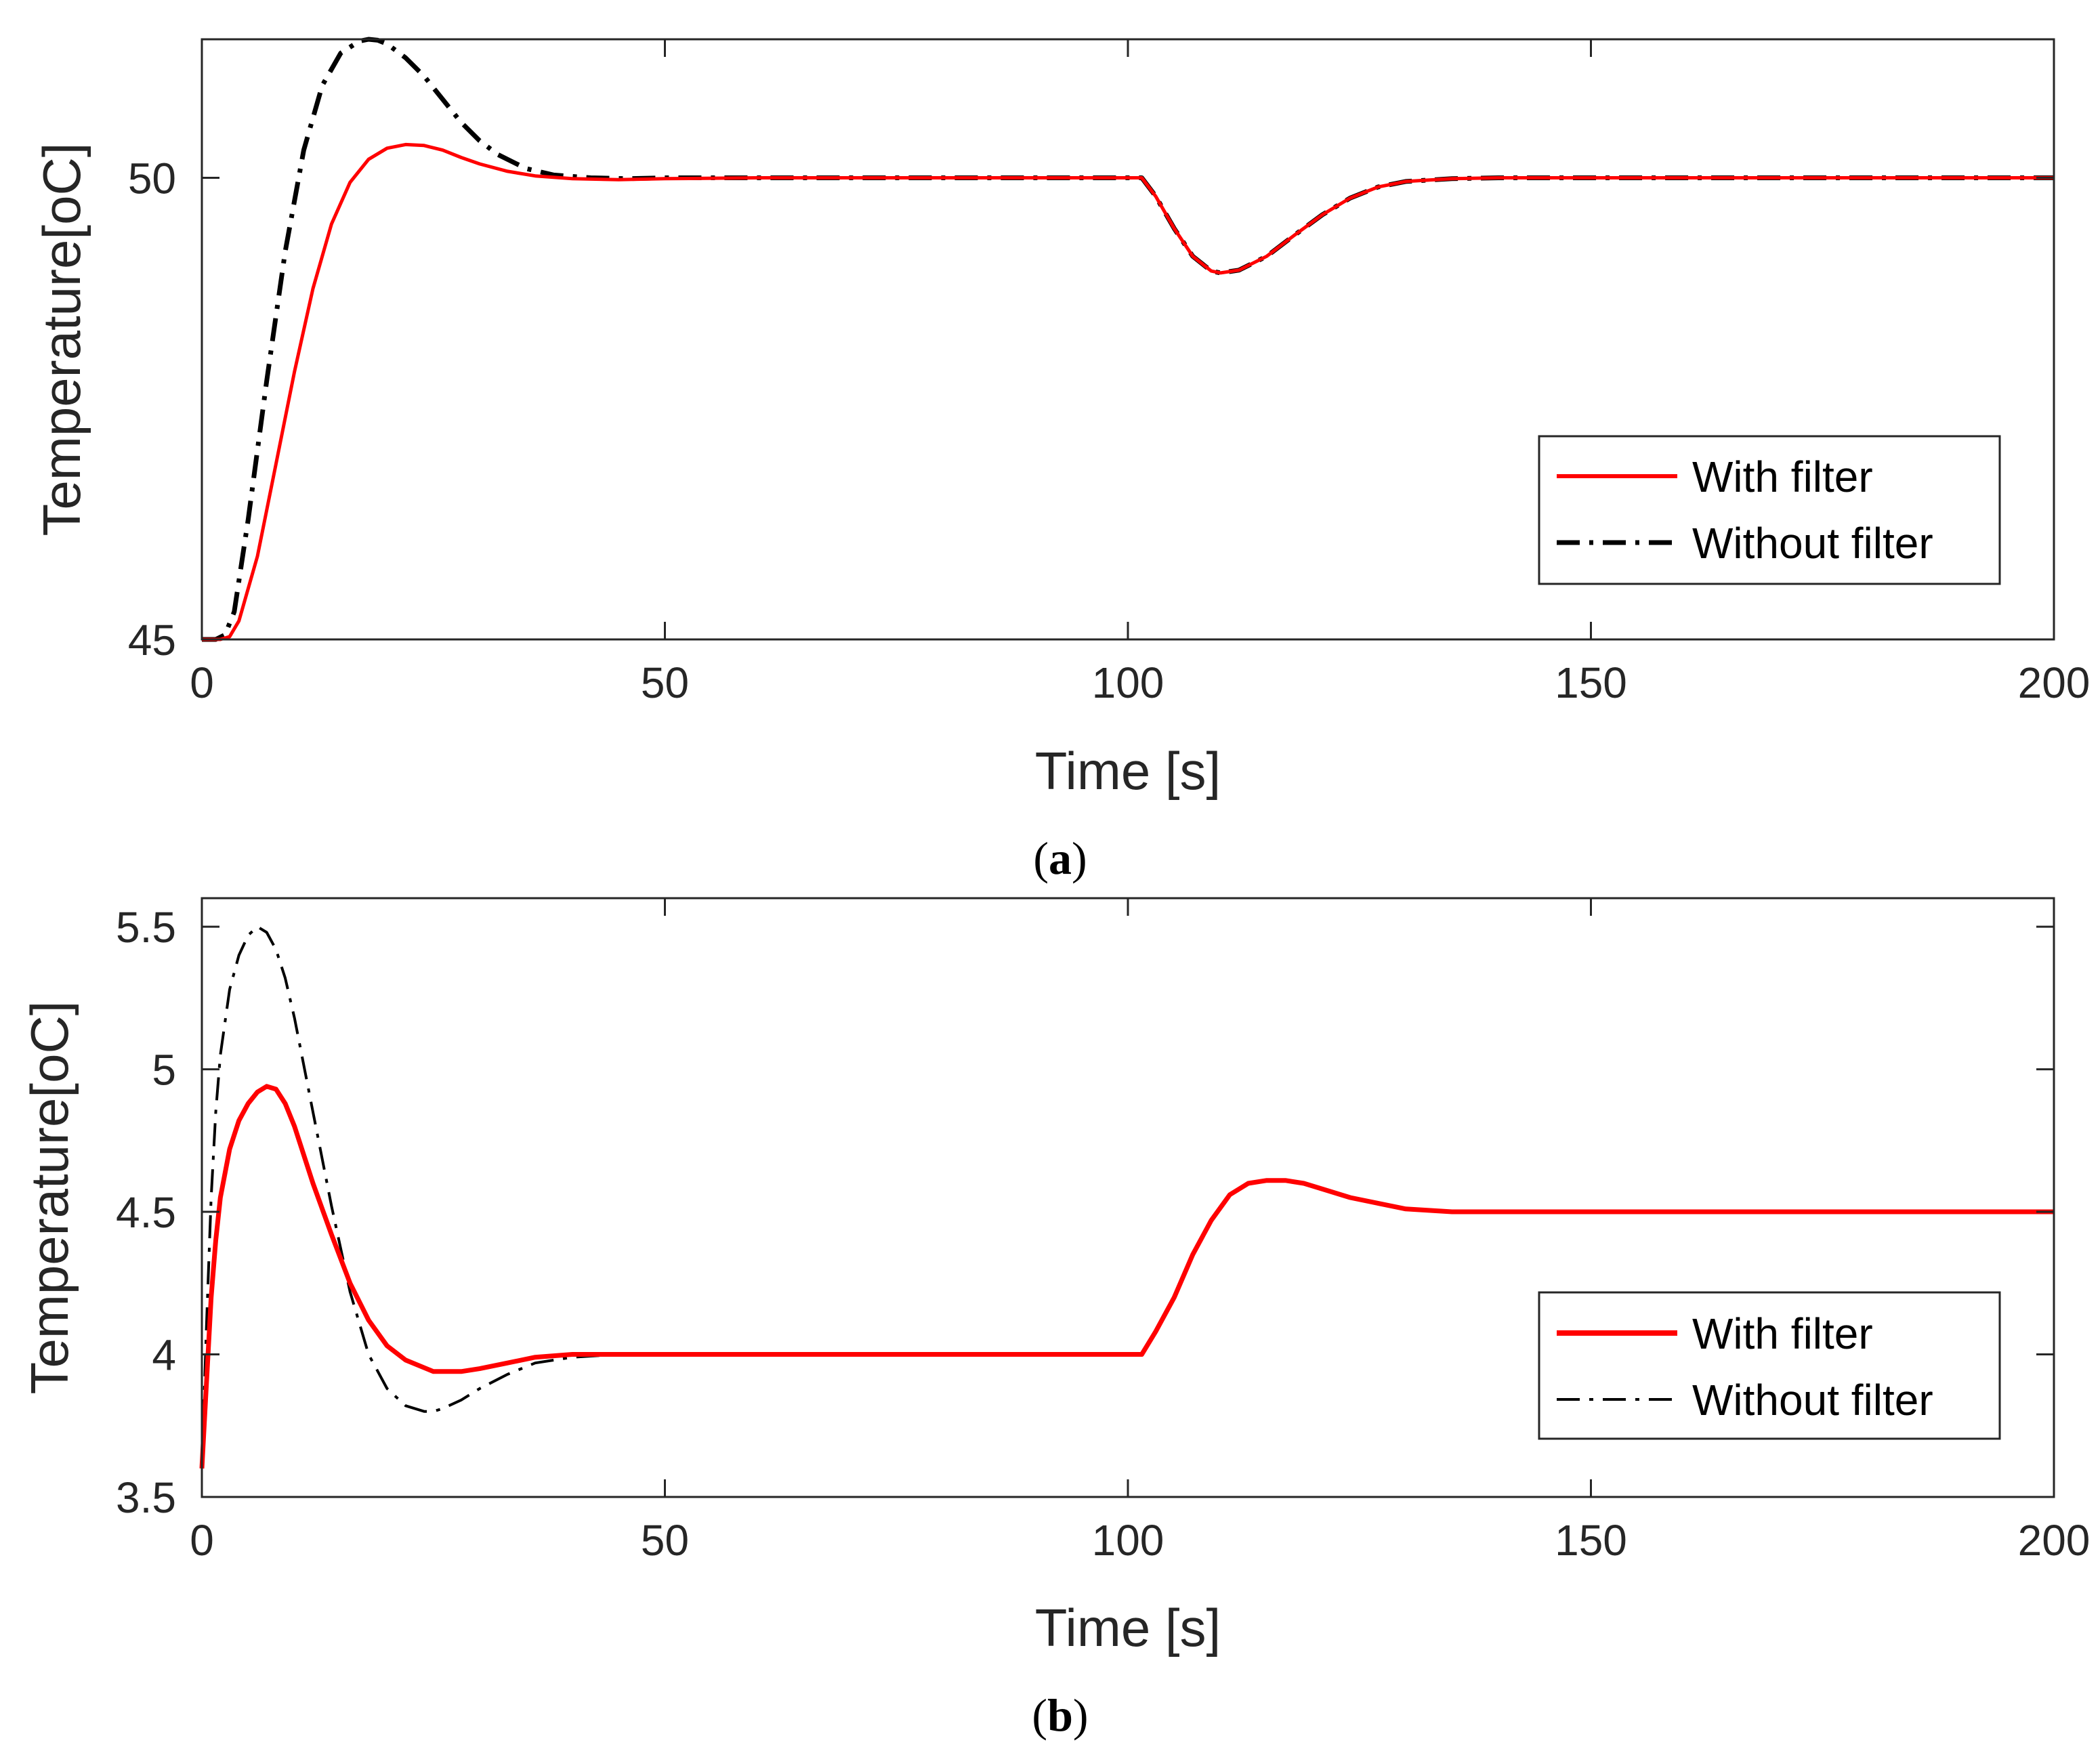  What do you see at coordinates (164, 1355) in the screenshot?
I see `y-tick-label: 4` at bounding box center [164, 1355].